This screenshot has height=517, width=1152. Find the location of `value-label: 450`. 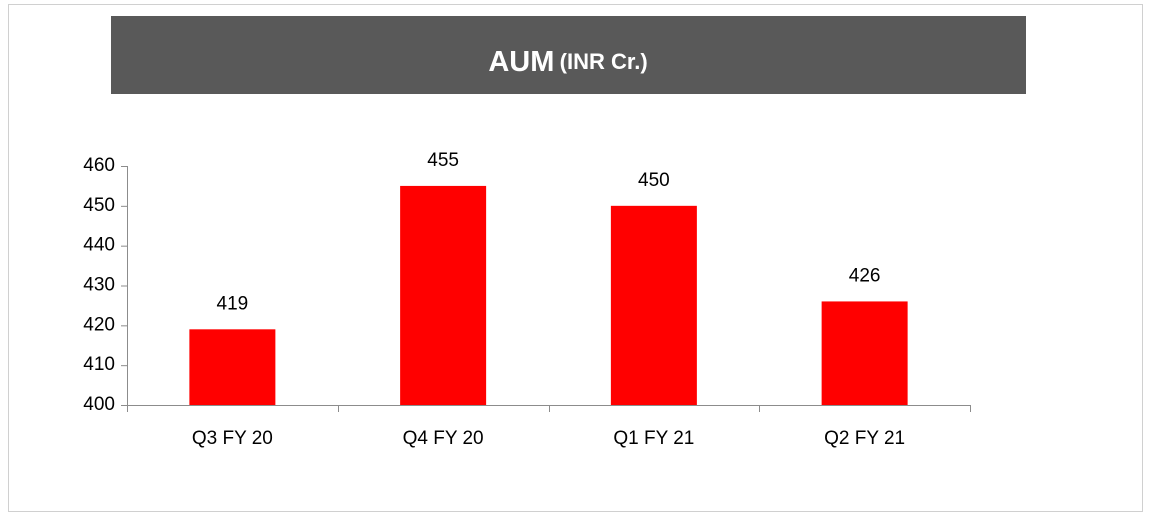

value-label: 450 is located at coordinates (654, 180).